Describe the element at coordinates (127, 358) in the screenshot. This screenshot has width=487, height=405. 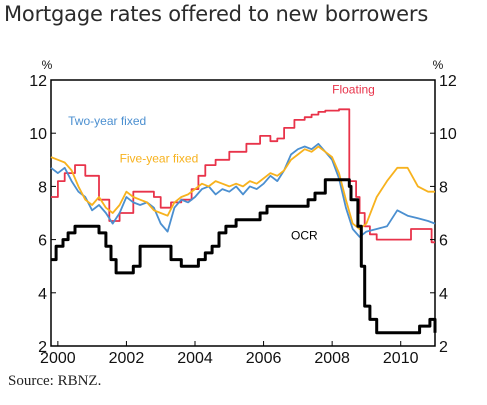
I see `x-tick-label: 2002` at that location.